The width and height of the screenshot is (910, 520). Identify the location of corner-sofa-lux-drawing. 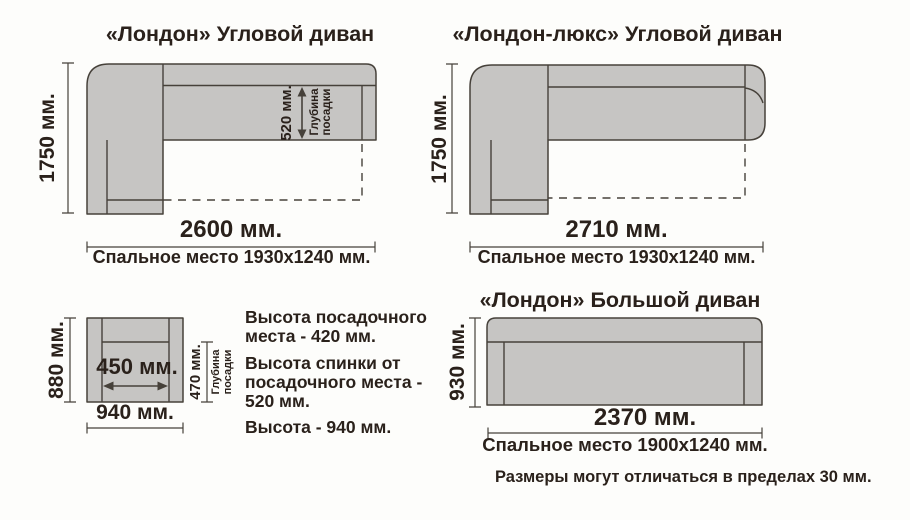
(606, 158).